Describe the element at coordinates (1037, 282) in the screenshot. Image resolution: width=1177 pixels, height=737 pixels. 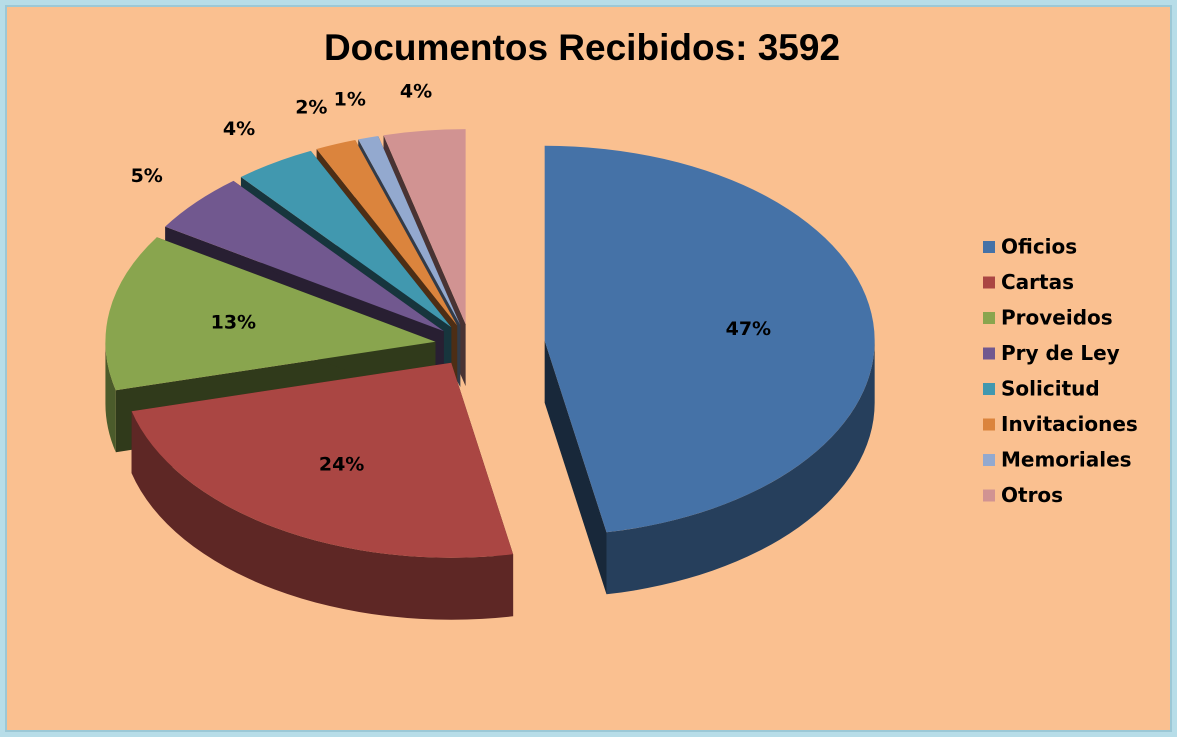
I see `legend-label: Cartas` at that location.